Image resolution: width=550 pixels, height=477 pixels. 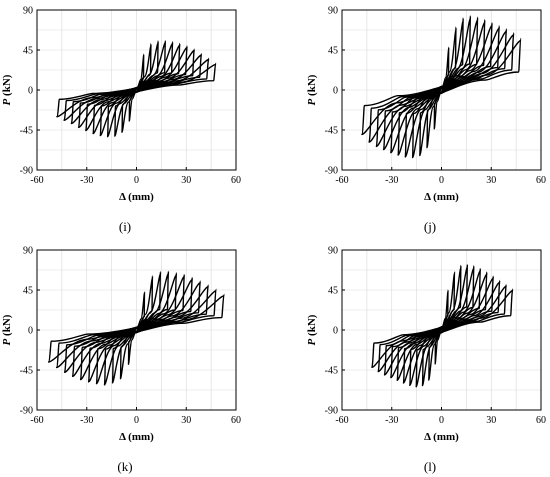 I want to click on panel-caption: (j), so click(x=430, y=226).